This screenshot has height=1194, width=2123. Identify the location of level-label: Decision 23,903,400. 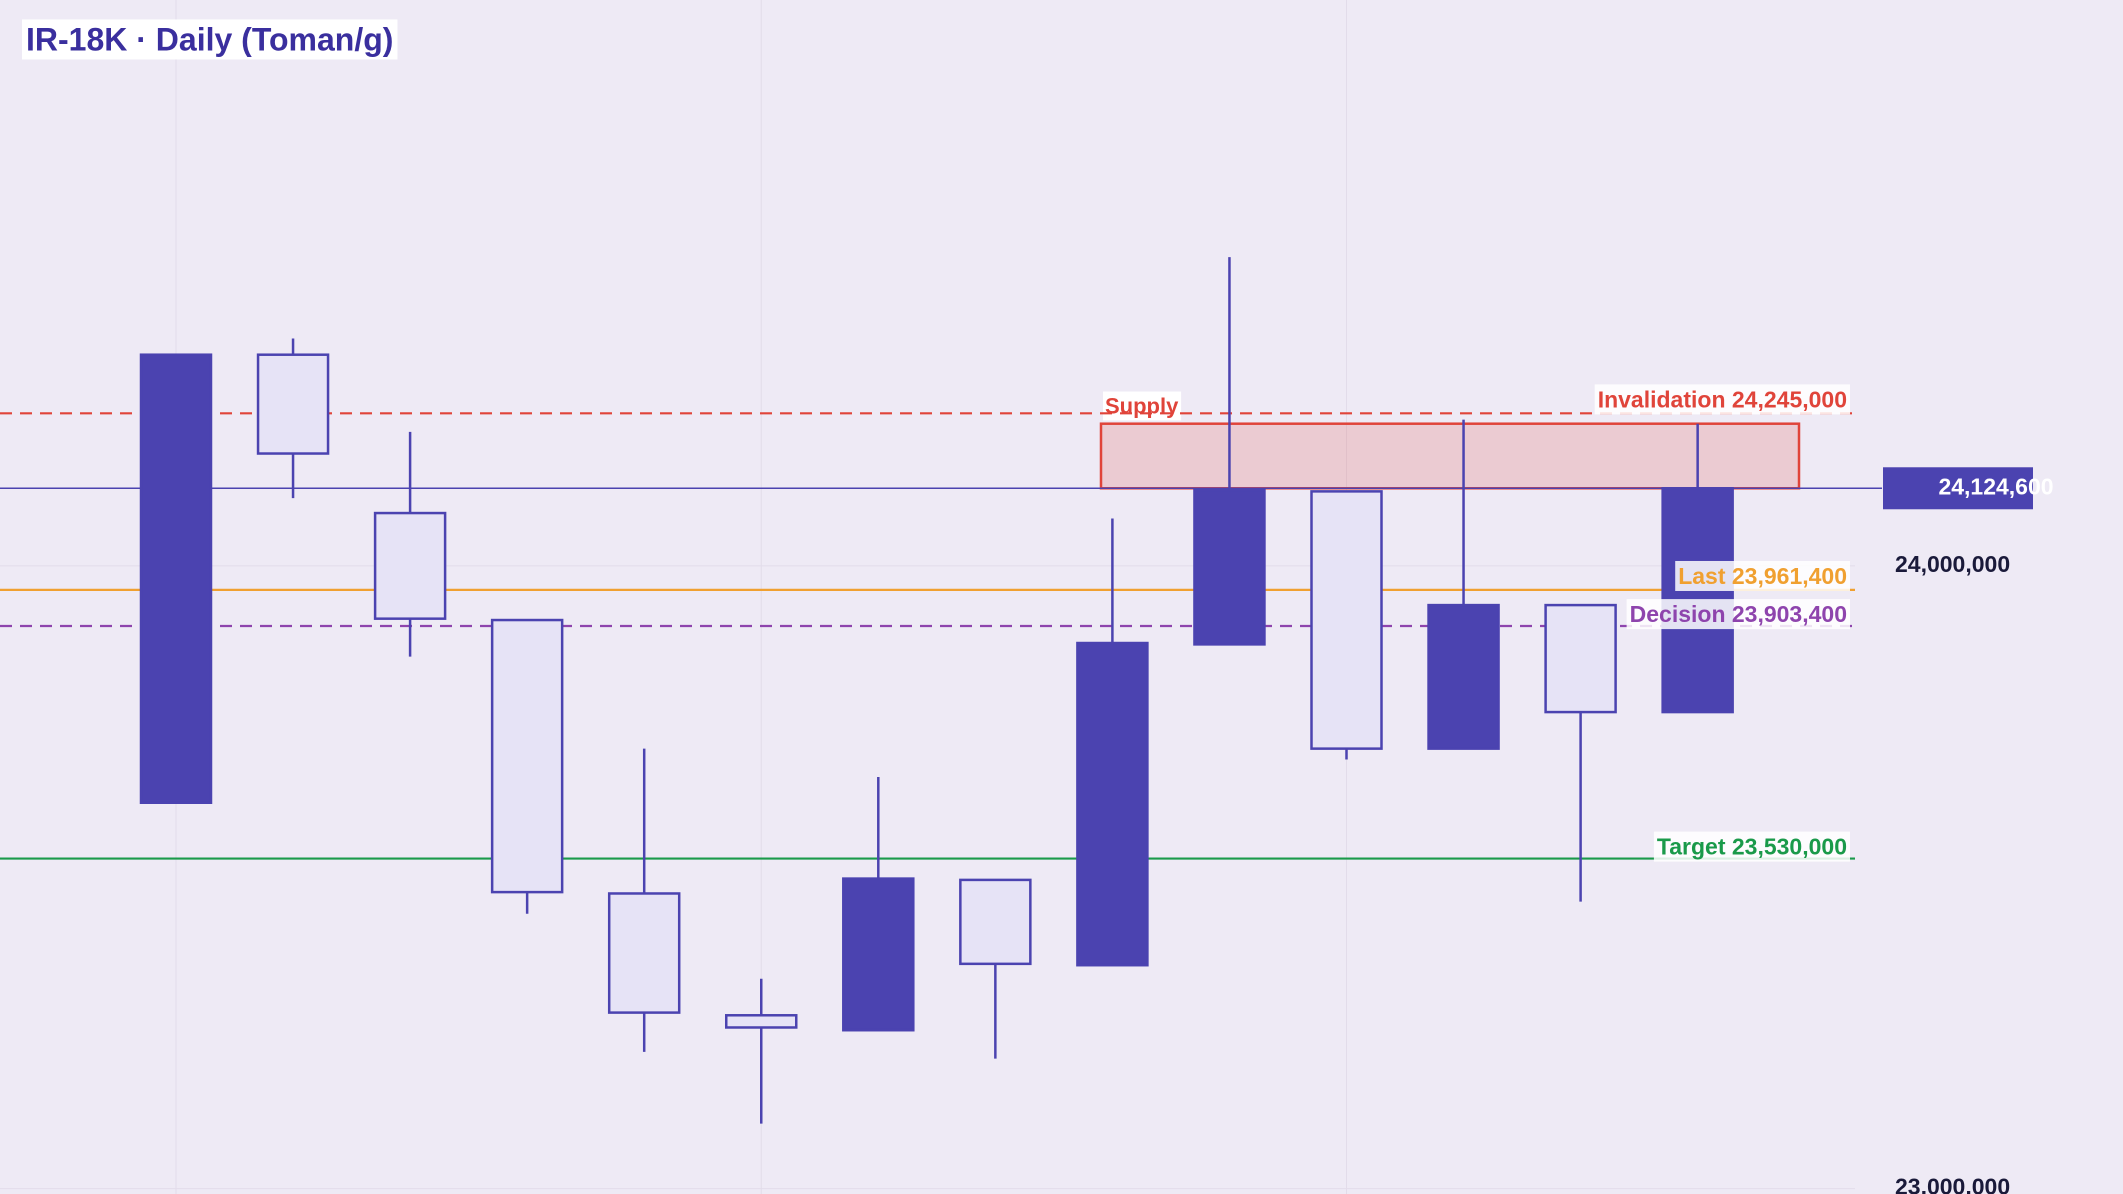
(1738, 614).